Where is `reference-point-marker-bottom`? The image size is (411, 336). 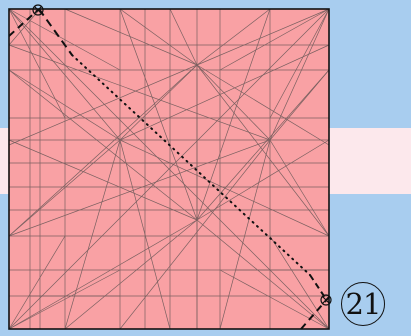 reference-point-marker-bottom is located at coordinates (326, 300).